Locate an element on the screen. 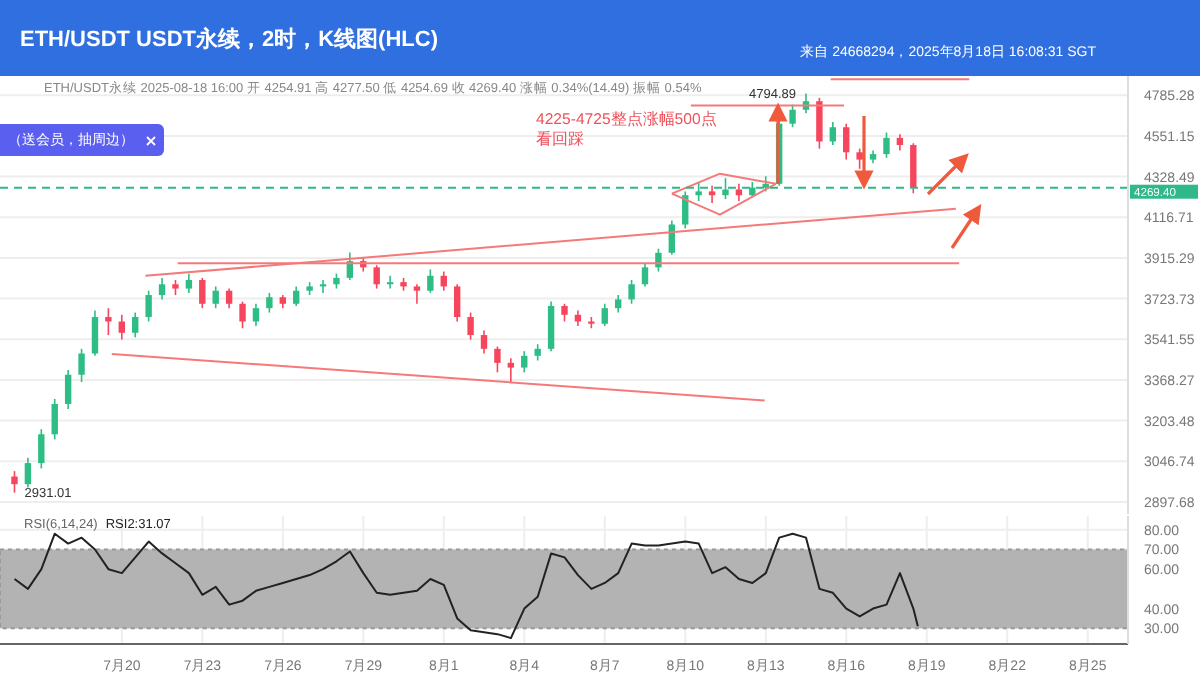 This screenshot has height=678, width=1200. chart-title: ETH/USDT USDT永续，2时，K线图(HLC) is located at coordinates (229, 39).